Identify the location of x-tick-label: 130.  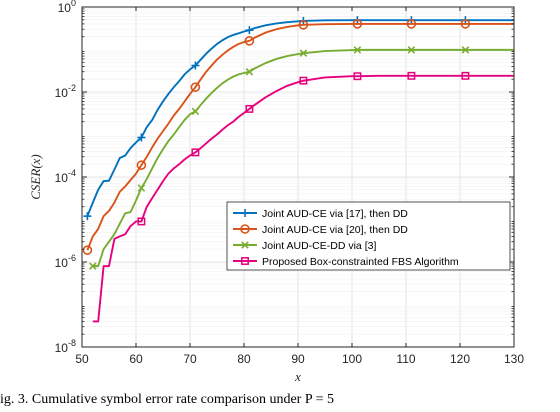
(514, 359).